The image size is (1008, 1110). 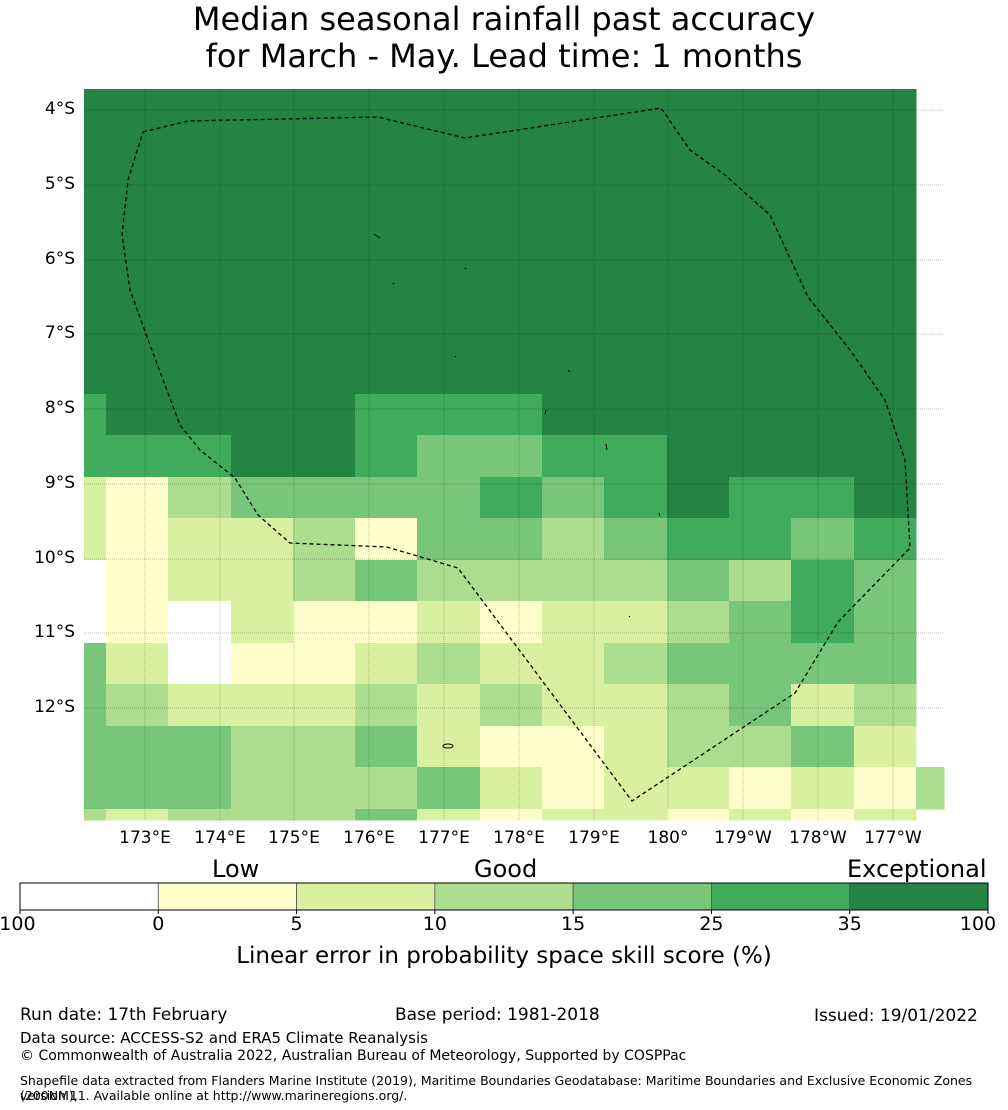 What do you see at coordinates (434, 924) in the screenshot?
I see `colorbar-tick-label: 10` at bounding box center [434, 924].